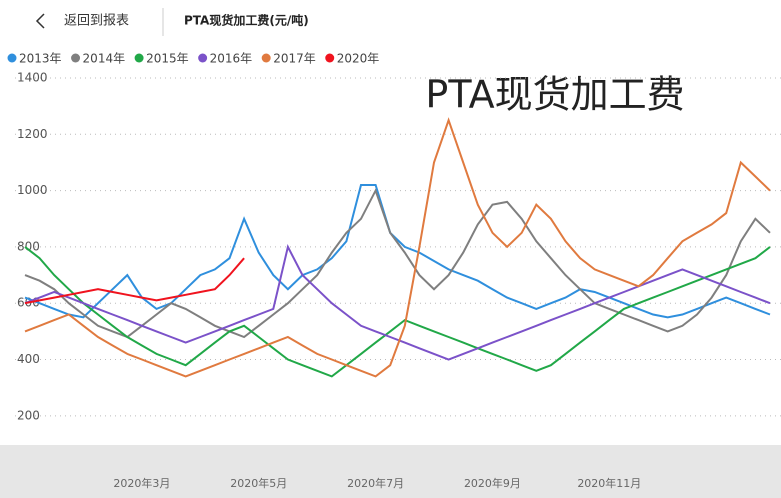 Image resolution: width=781 pixels, height=498 pixels. Describe the element at coordinates (609, 483) in the screenshot. I see `x-tick-label: 2020年11月` at that location.